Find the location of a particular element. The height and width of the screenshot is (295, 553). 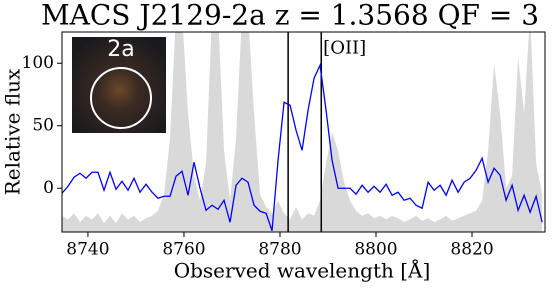

y-tick-label: 100 is located at coordinates (38, 63).